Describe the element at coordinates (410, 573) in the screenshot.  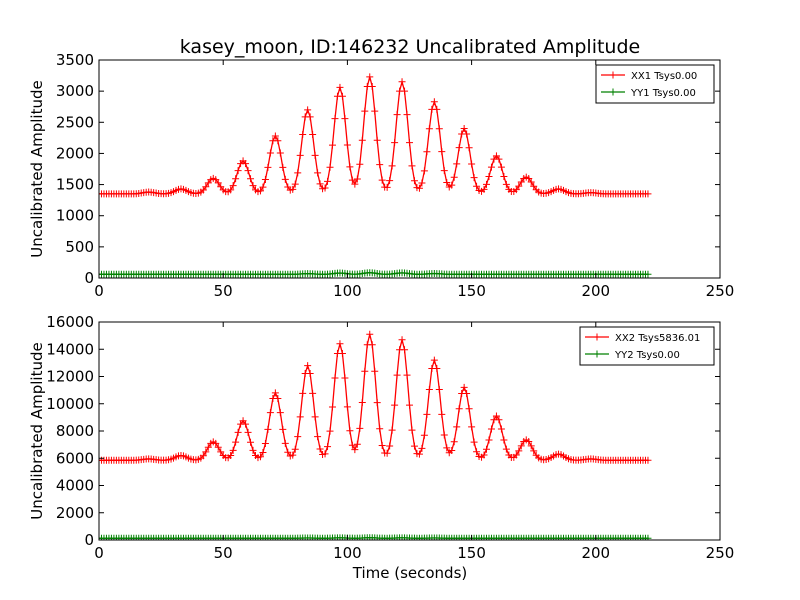
I see `x-axis-label: Time (seconds)` at that location.